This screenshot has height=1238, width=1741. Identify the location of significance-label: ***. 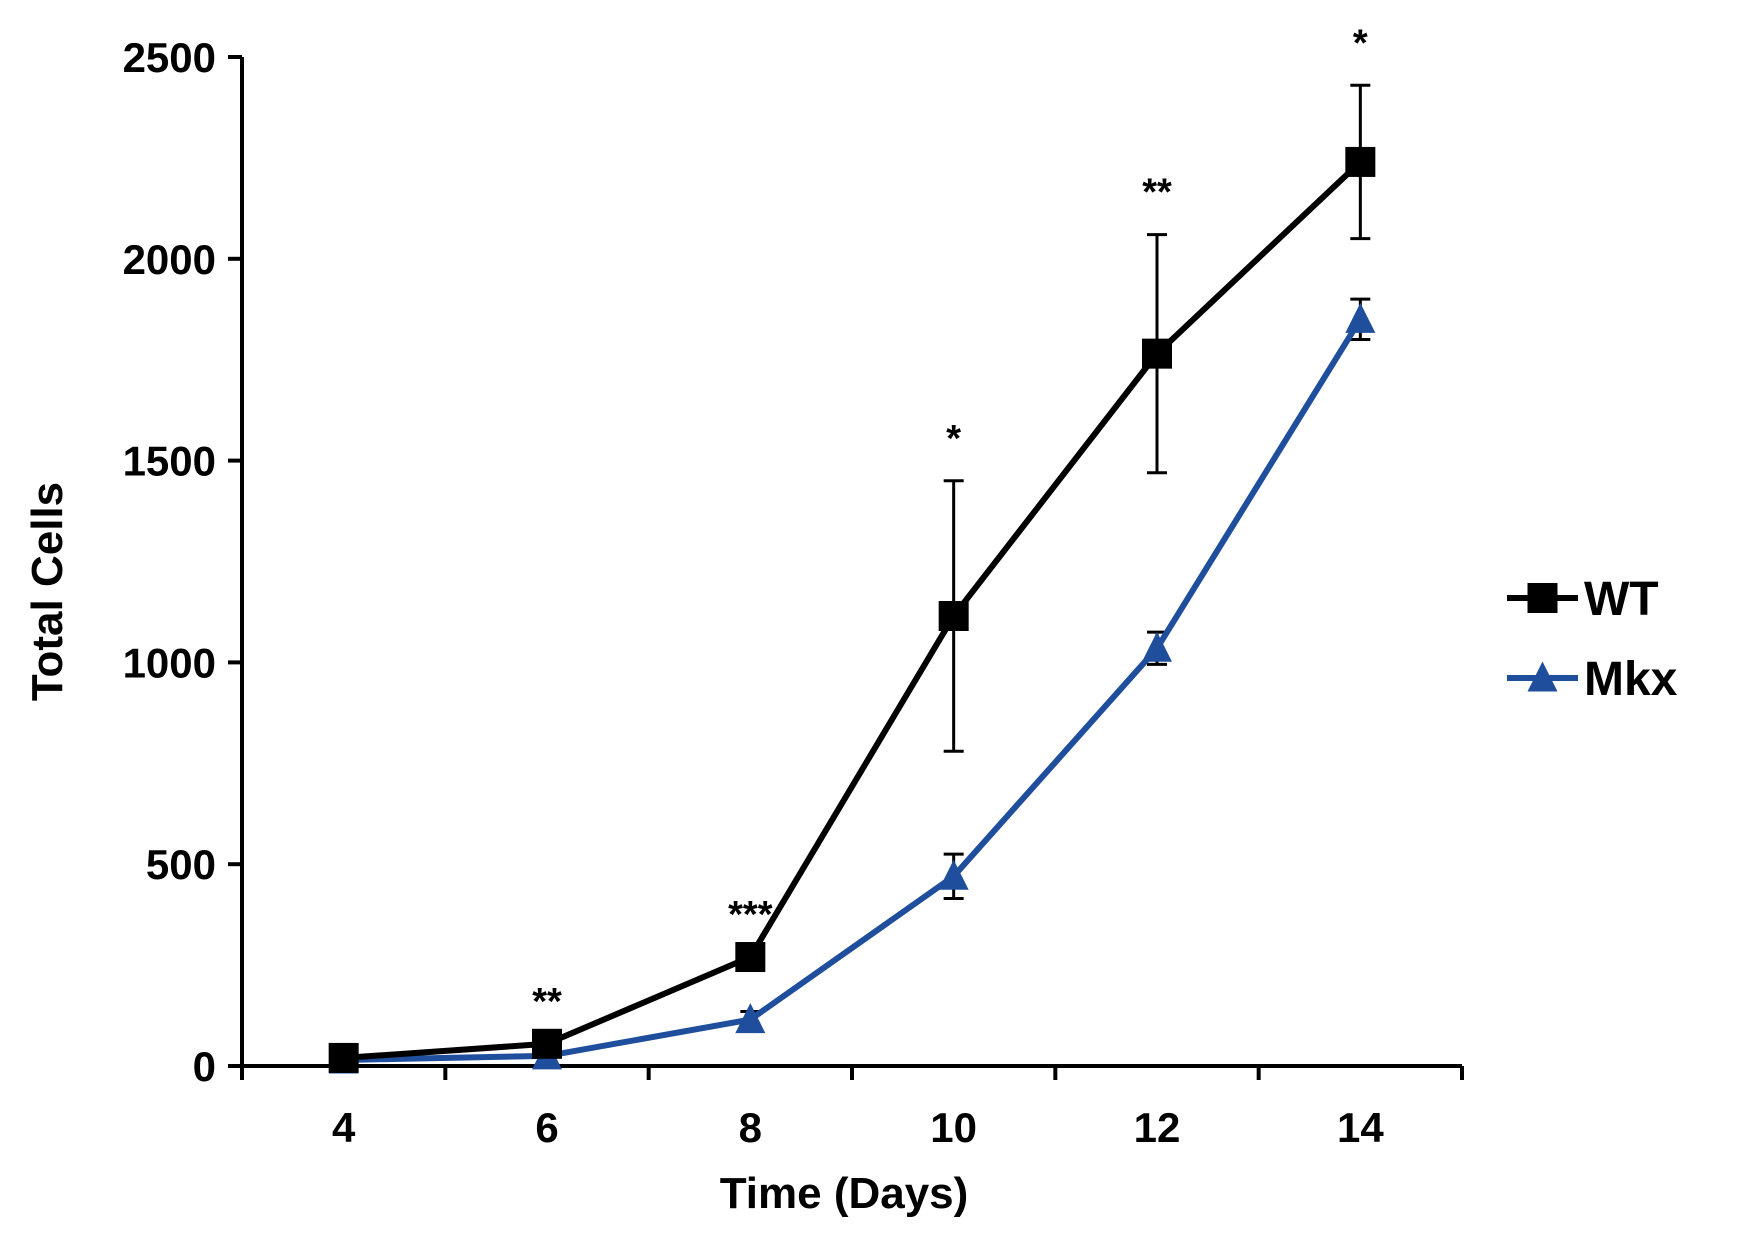
(750, 915).